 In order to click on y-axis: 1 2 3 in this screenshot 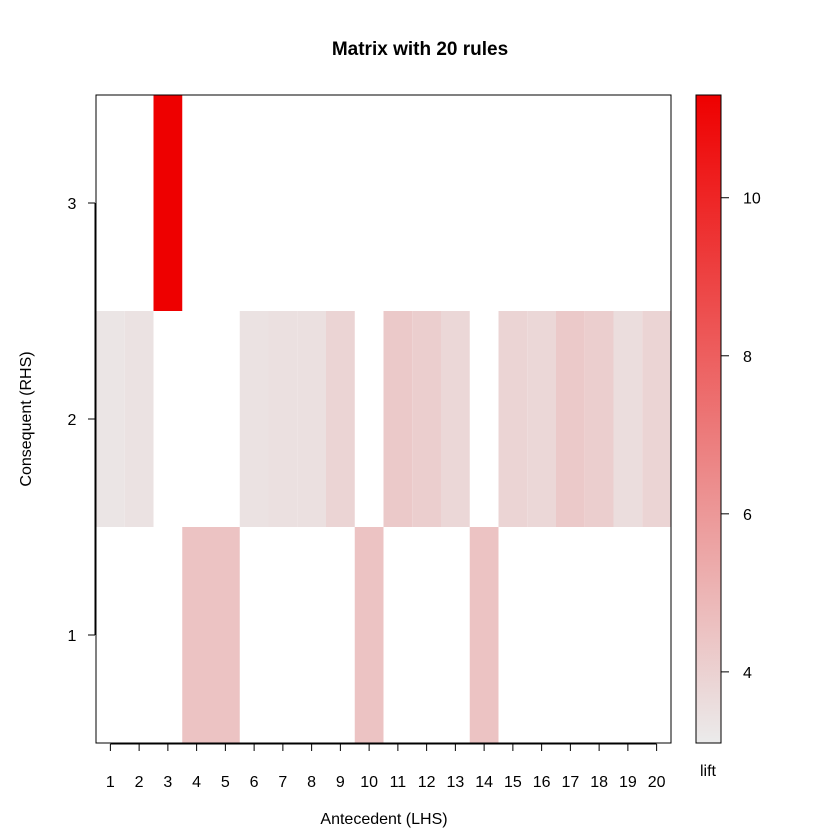, I will do `click(82, 420)`.